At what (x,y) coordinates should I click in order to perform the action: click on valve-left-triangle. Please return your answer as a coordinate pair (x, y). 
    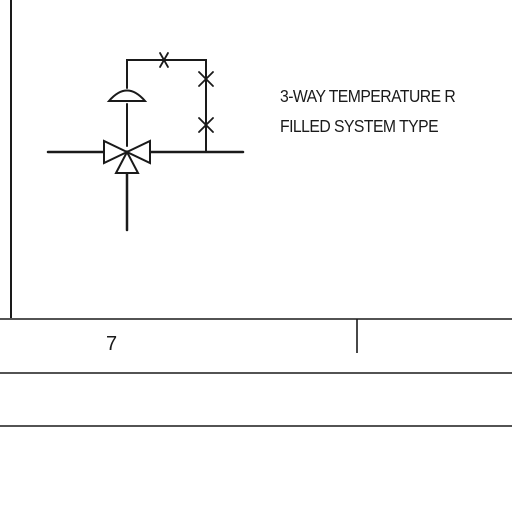
    Looking at the image, I should click on (116, 152).